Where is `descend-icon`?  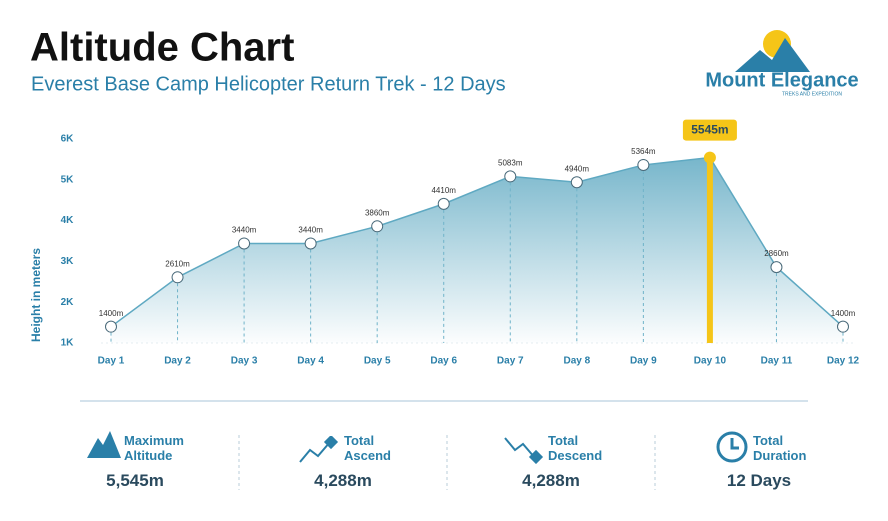
descend-icon is located at coordinates (524, 450).